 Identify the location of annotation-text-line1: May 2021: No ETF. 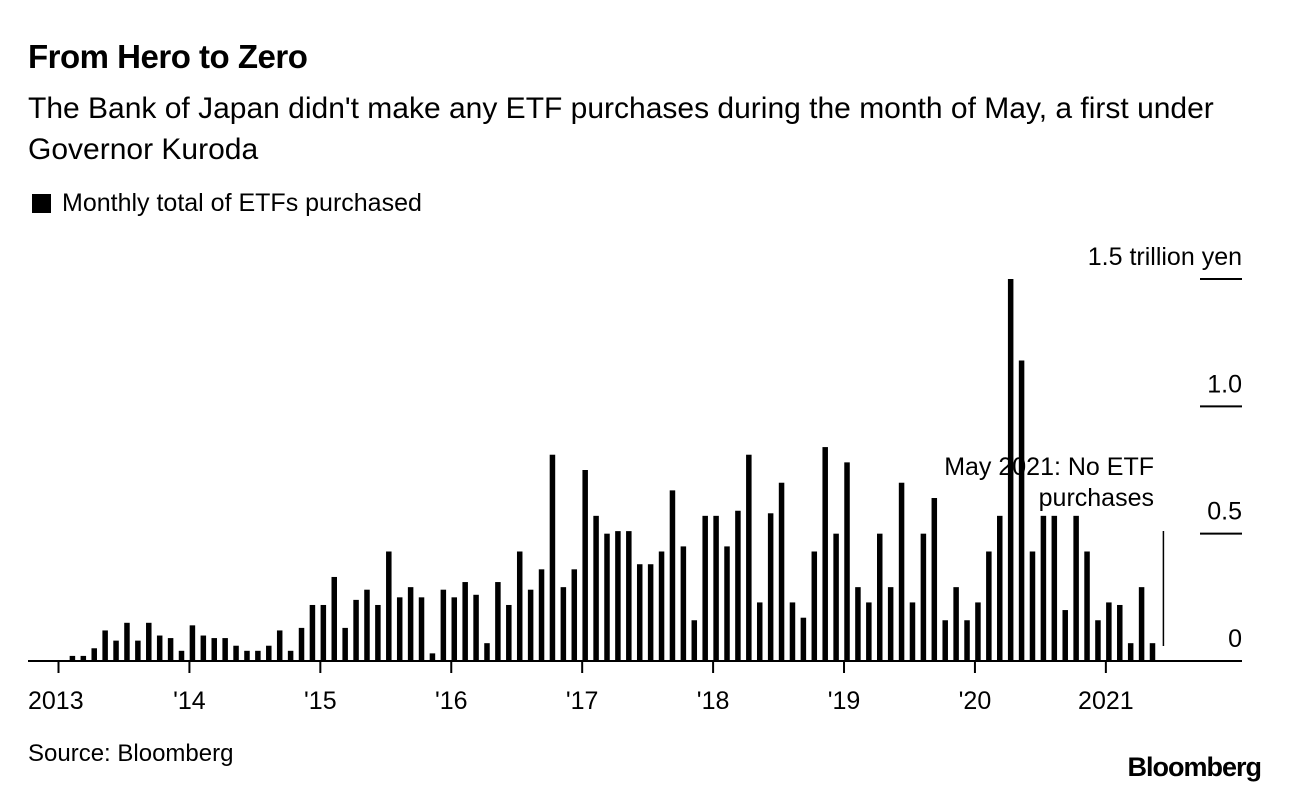
(1049, 467).